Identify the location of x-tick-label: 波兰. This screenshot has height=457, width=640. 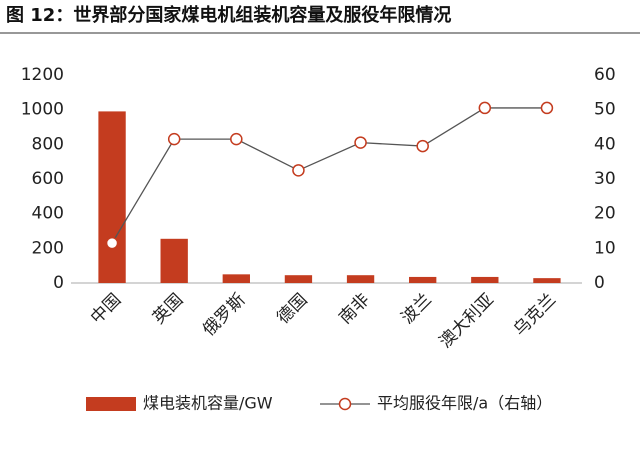
(417, 309).